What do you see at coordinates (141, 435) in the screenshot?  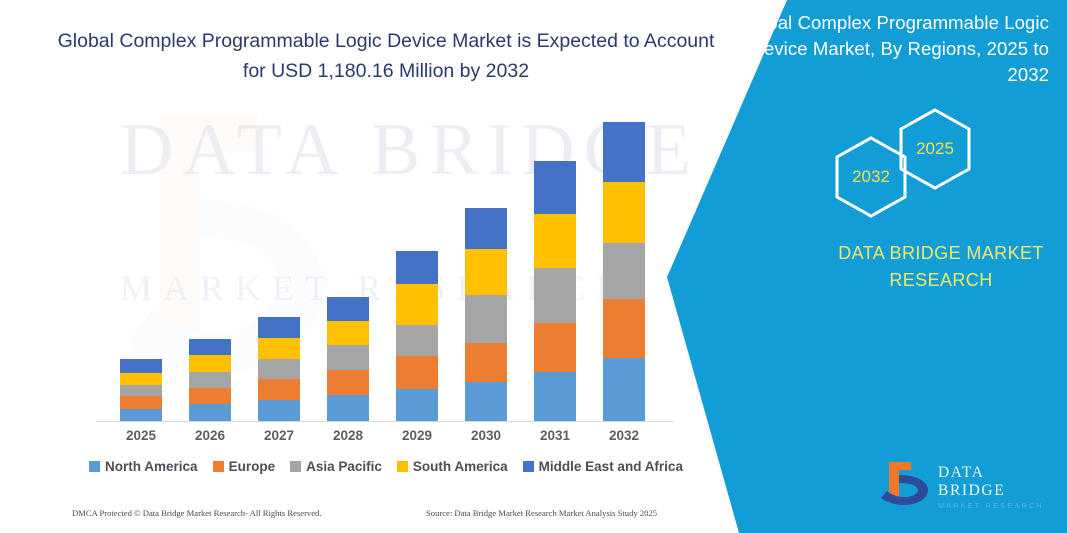 I see `x-axis-label-2025: 2025` at bounding box center [141, 435].